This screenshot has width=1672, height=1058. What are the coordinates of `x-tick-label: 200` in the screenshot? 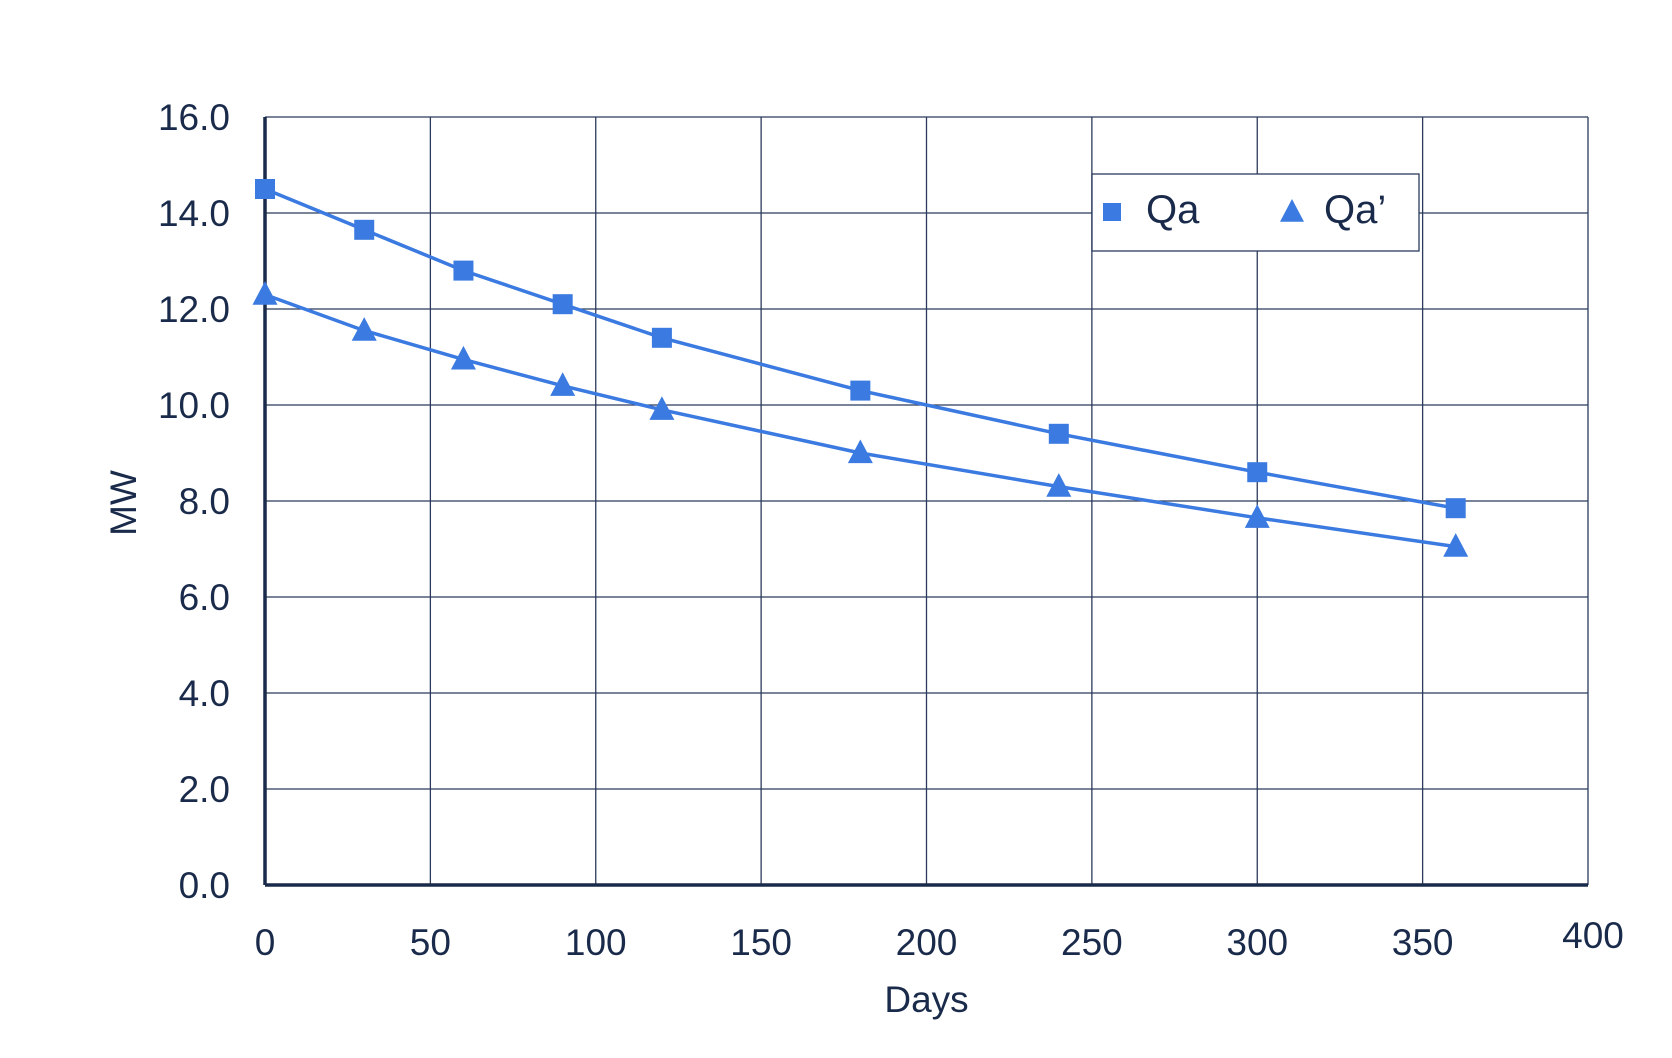 It's located at (927, 942).